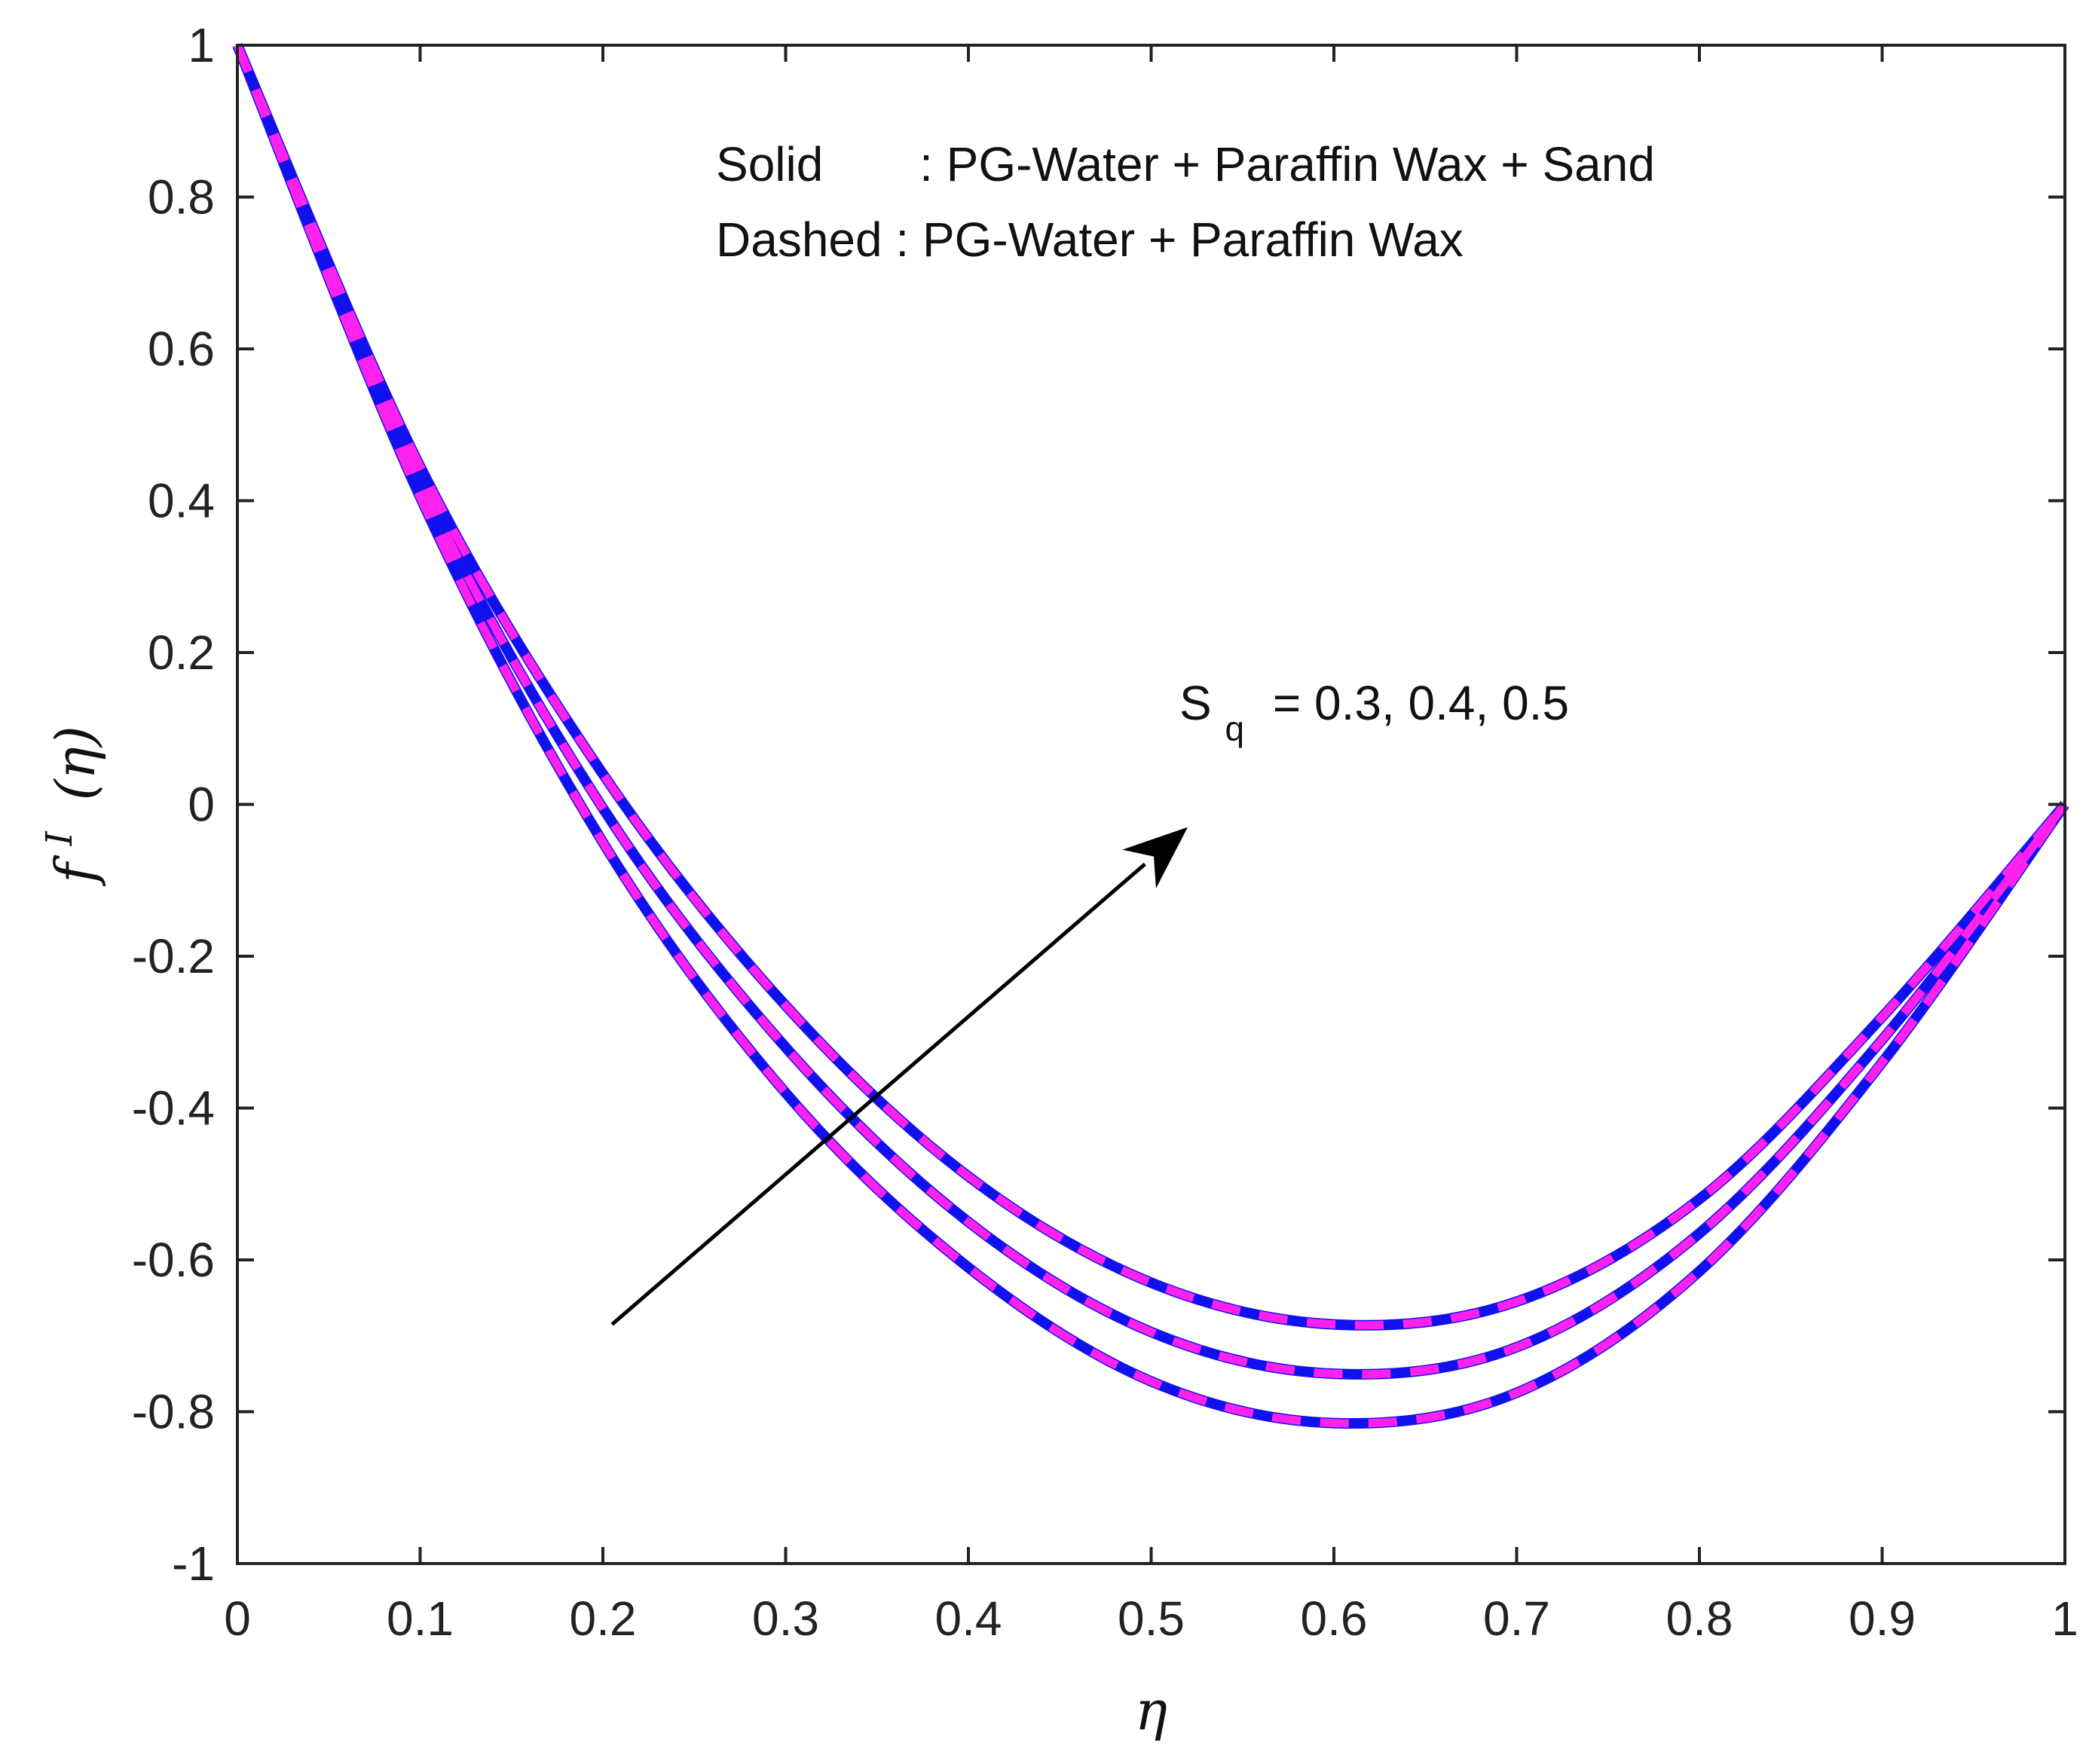 The image size is (2083, 1764). What do you see at coordinates (1421, 703) in the screenshot?
I see `sq-values: = 0.3, 0.4, 0.5` at bounding box center [1421, 703].